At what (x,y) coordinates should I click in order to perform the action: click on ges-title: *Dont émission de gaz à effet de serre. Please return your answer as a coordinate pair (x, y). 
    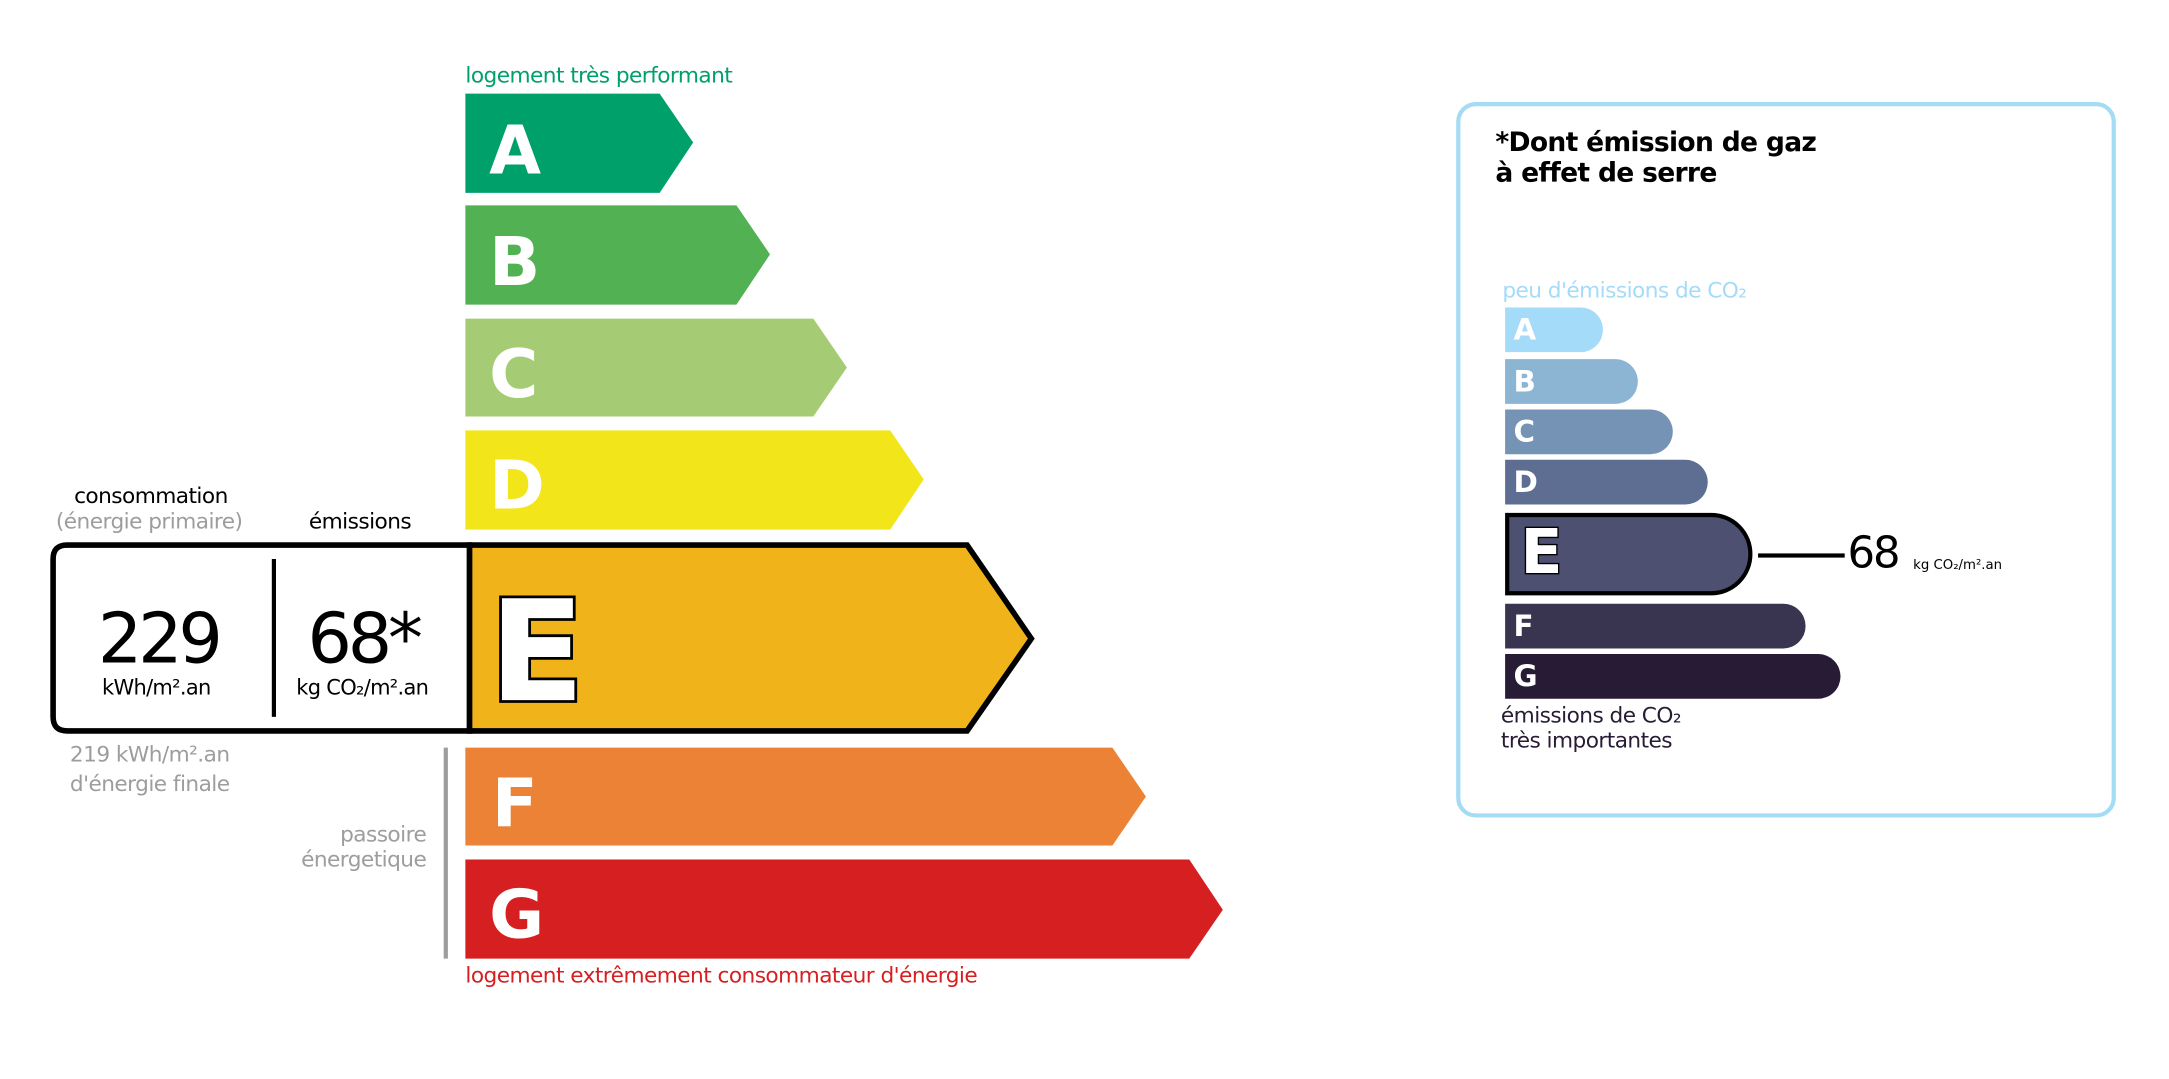
    Looking at the image, I should click on (1656, 158).